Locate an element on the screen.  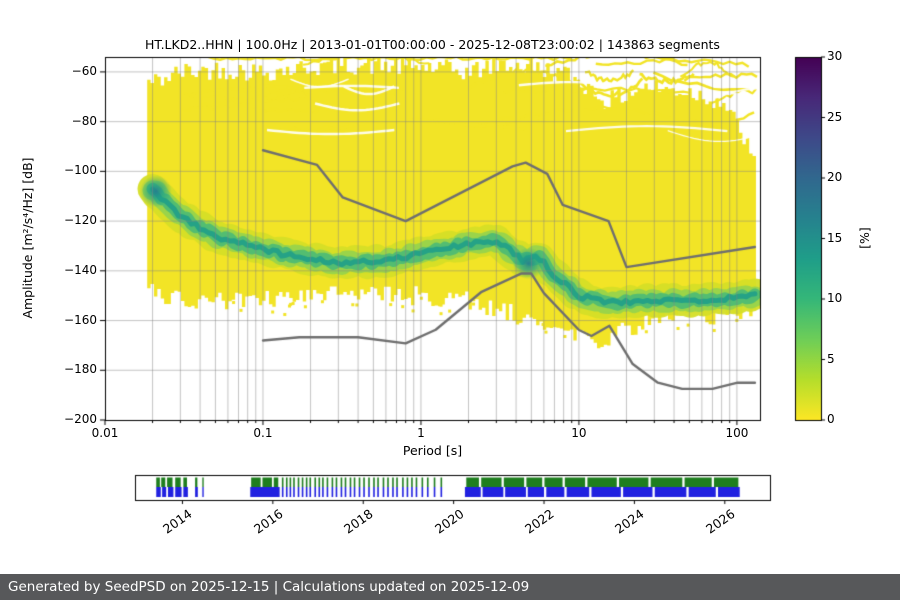
x-axis-label: Period [s] is located at coordinates (432, 450).